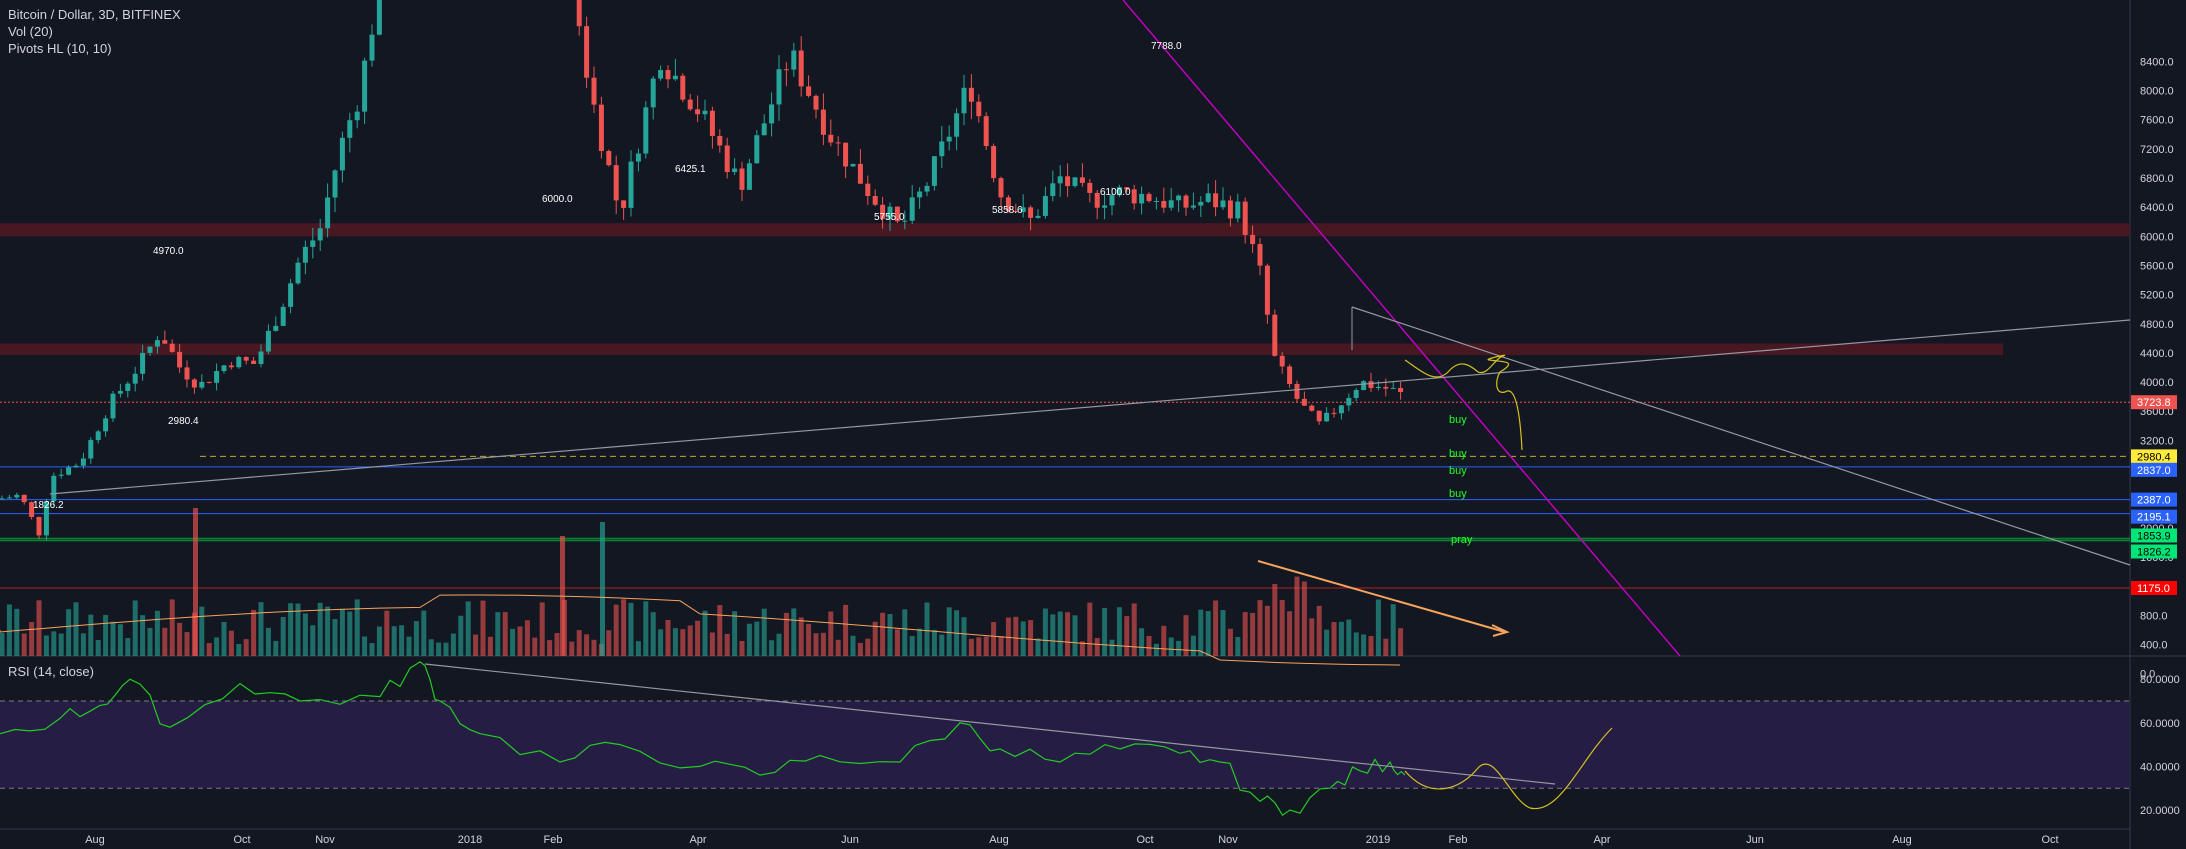 The height and width of the screenshot is (849, 2186). What do you see at coordinates (30, 31) in the screenshot?
I see `volume-legend: Vol (20)` at bounding box center [30, 31].